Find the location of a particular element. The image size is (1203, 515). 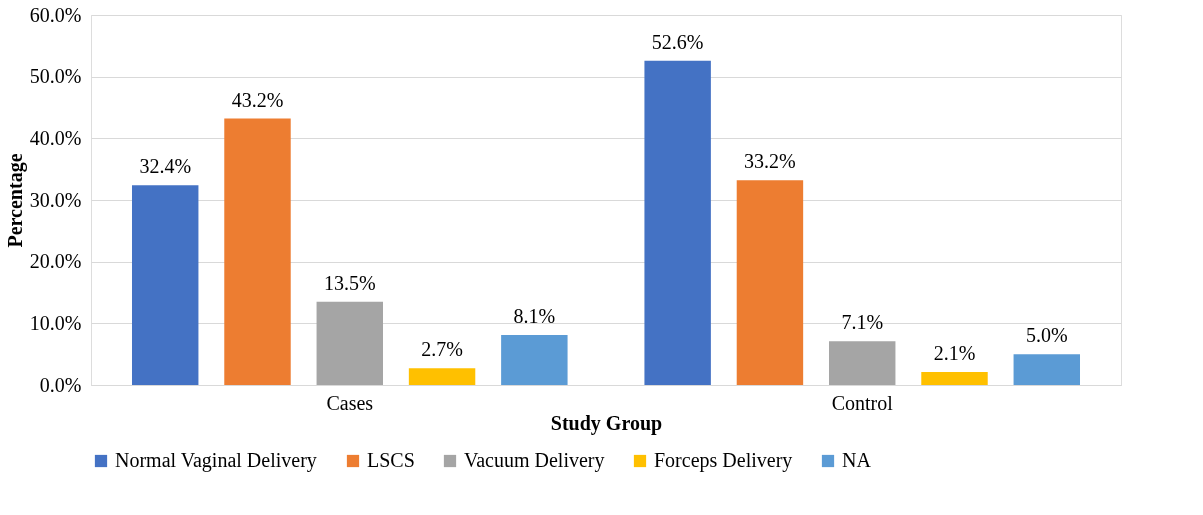

legend-label: Normal Vaginal Delivery is located at coordinates (216, 460).